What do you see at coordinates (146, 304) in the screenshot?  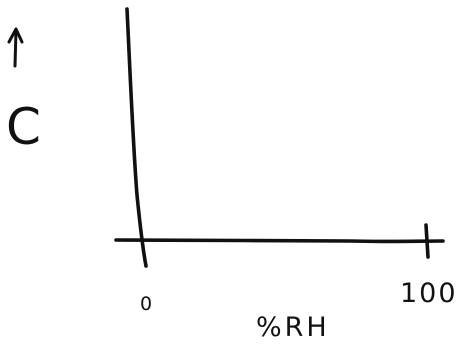 I see `x-axis-start-label: 0` at bounding box center [146, 304].